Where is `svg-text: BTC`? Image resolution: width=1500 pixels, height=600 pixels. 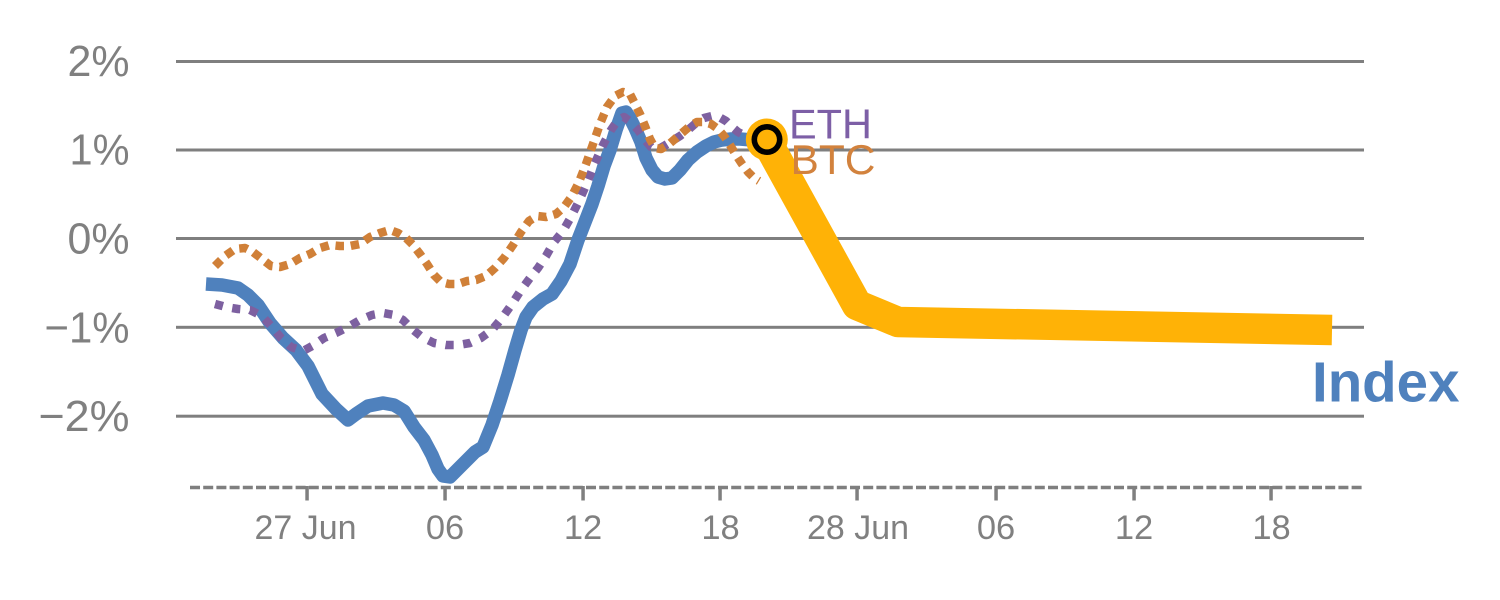
svg-text: BTC is located at coordinates (833, 159).